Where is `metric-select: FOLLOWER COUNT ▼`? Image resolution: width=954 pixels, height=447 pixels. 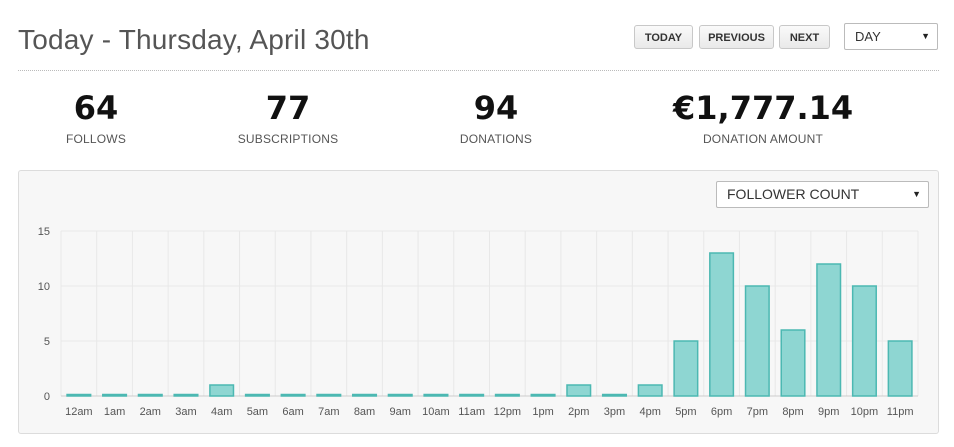
metric-select: FOLLOWER COUNT ▼ is located at coordinates (822, 194).